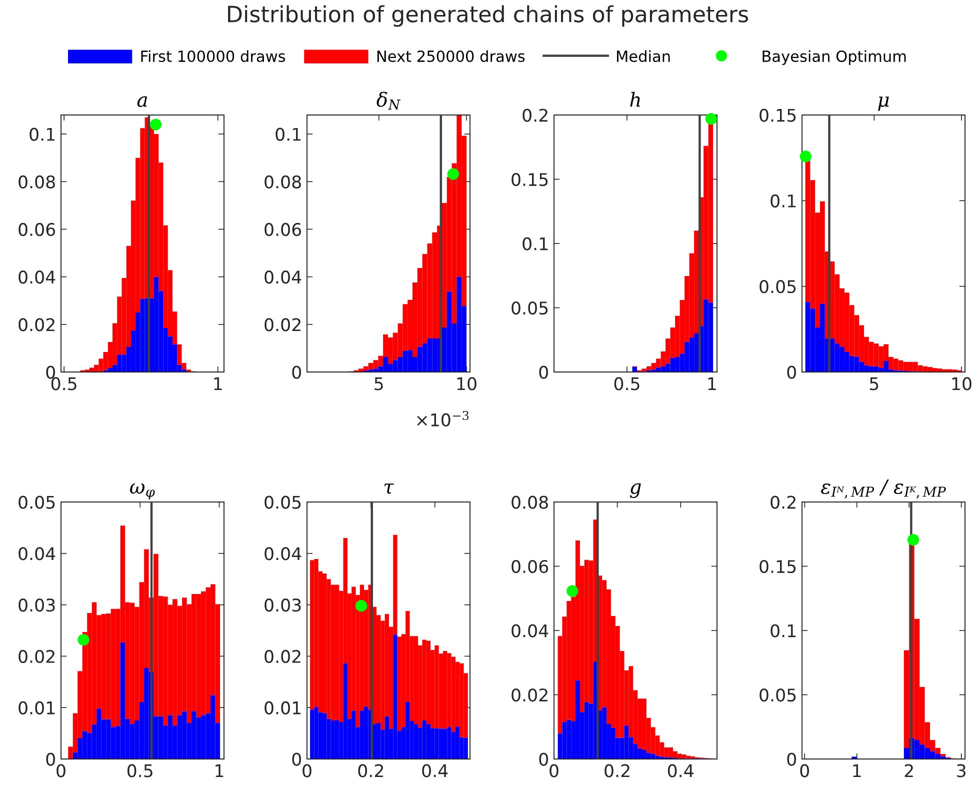 The image size is (975, 798). I want to click on chart-title: δ$_{N}$, so click(388, 101).